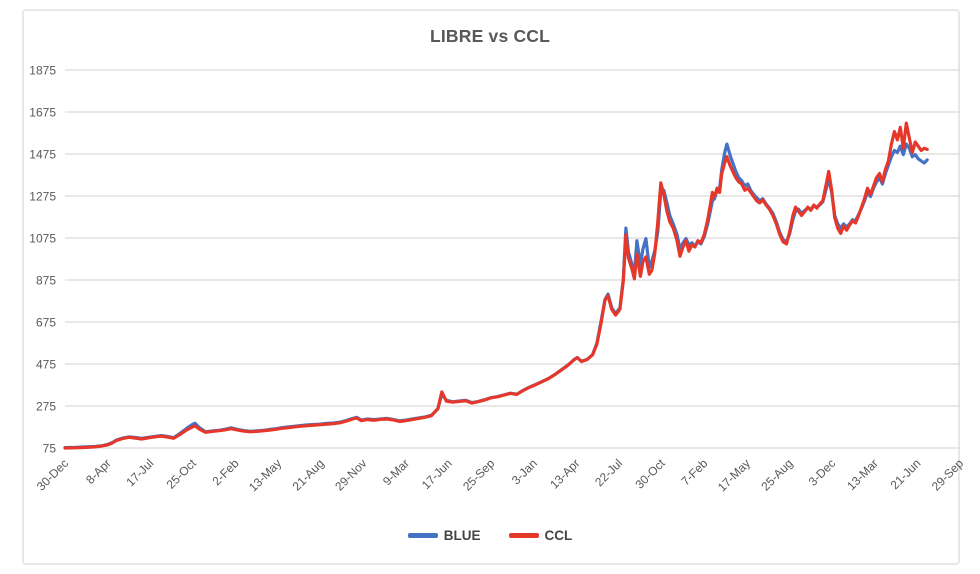  I want to click on y-axis-tick-label: 1675, so click(42, 113).